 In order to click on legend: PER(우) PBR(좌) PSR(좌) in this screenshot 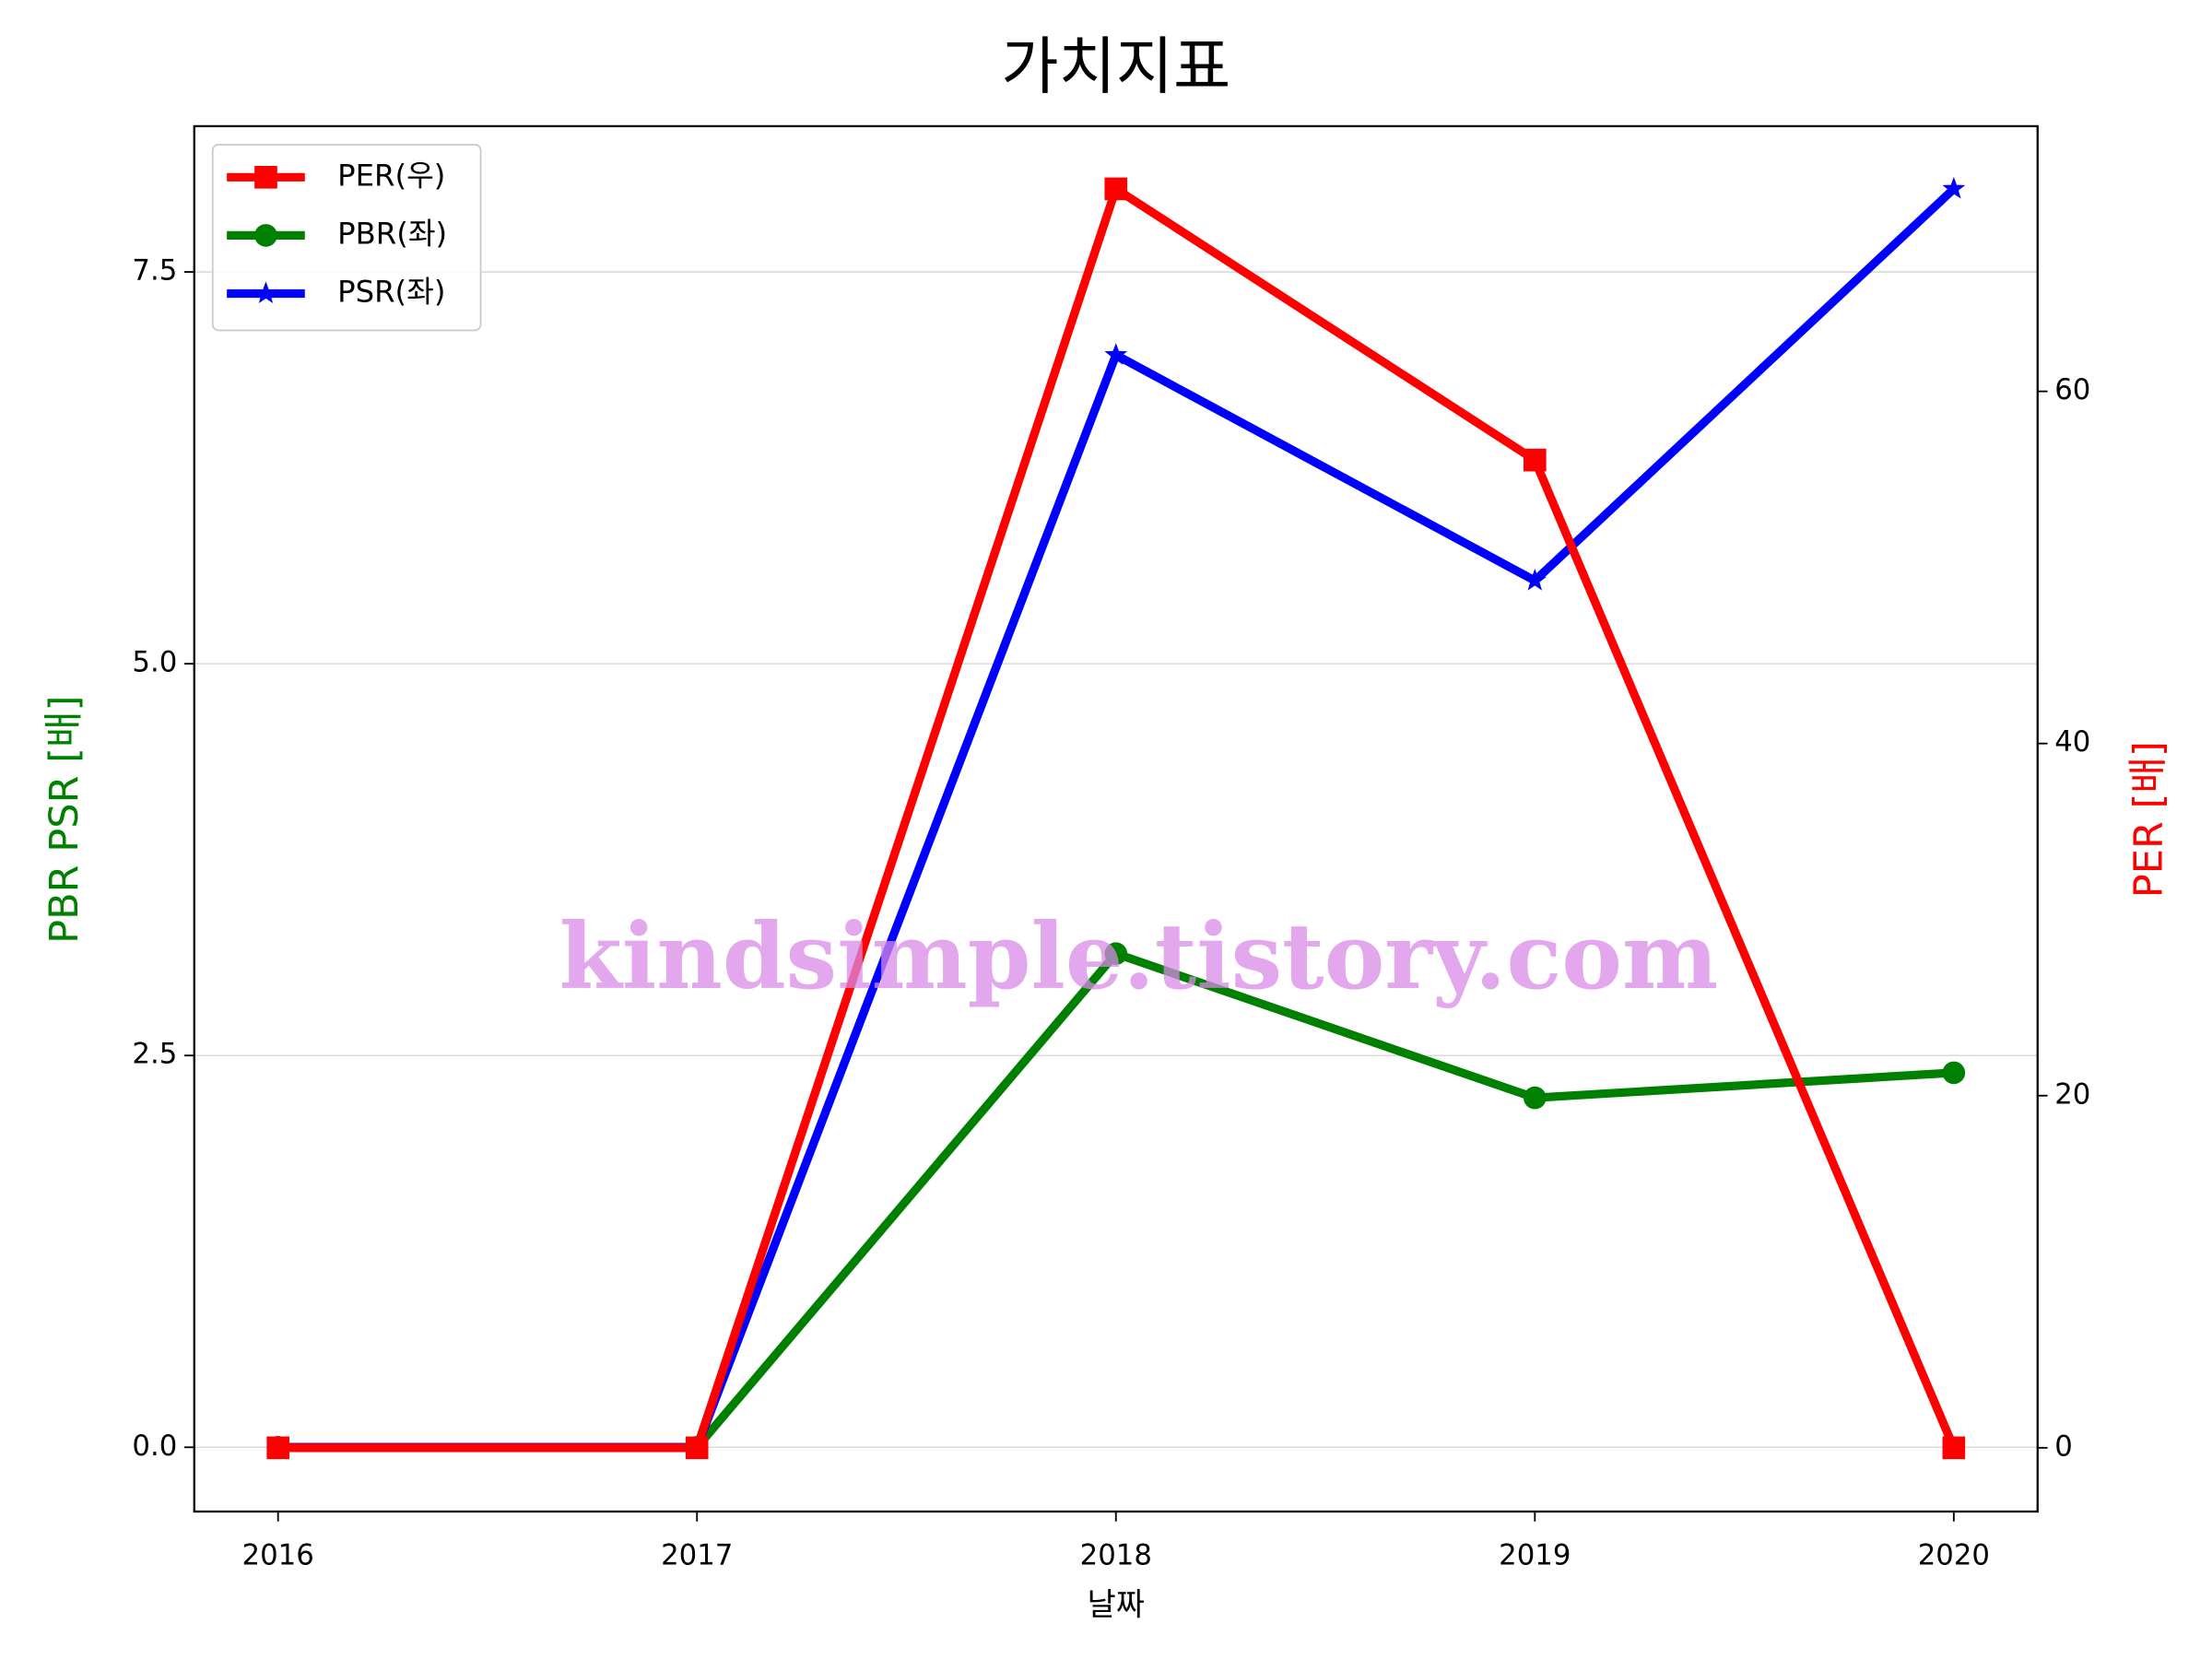, I will do `click(346, 237)`.